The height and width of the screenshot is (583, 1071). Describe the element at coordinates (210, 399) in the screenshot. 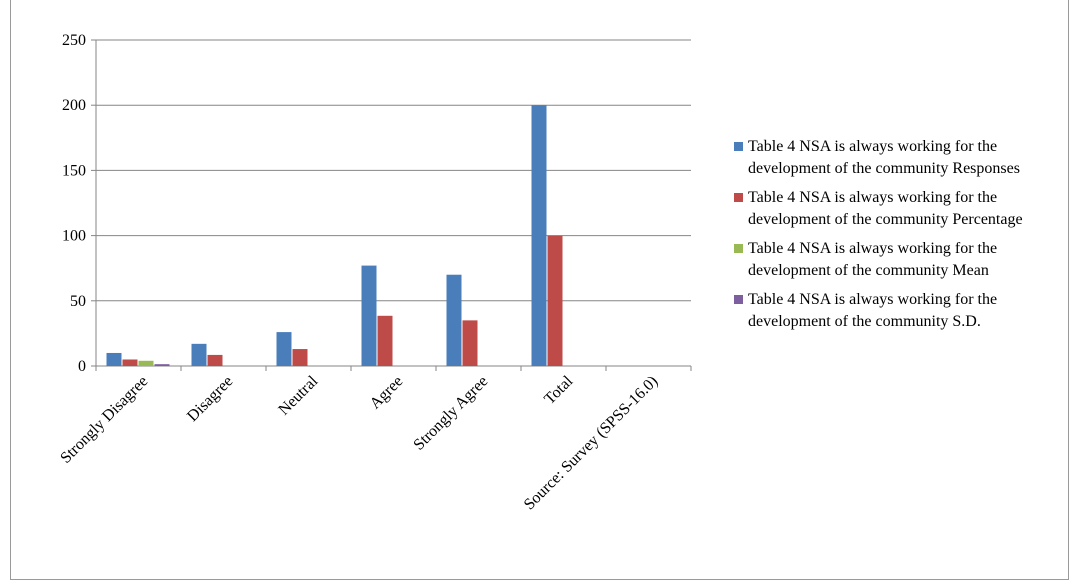

I see `x-tick-label: Disagree` at that location.